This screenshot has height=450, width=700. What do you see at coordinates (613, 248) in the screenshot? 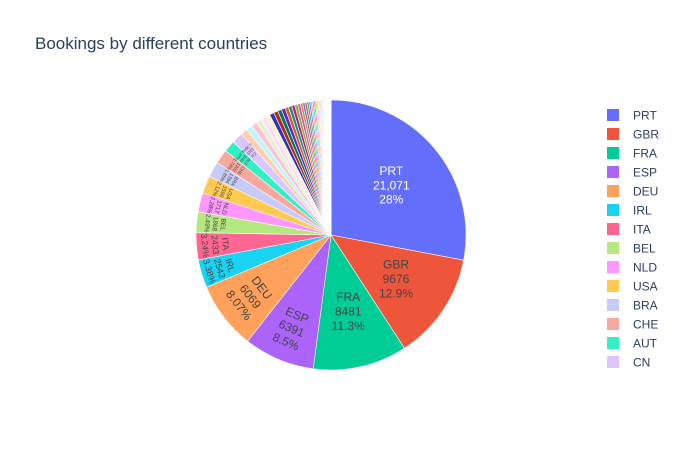
I see `legend-swatch-bel` at bounding box center [613, 248].